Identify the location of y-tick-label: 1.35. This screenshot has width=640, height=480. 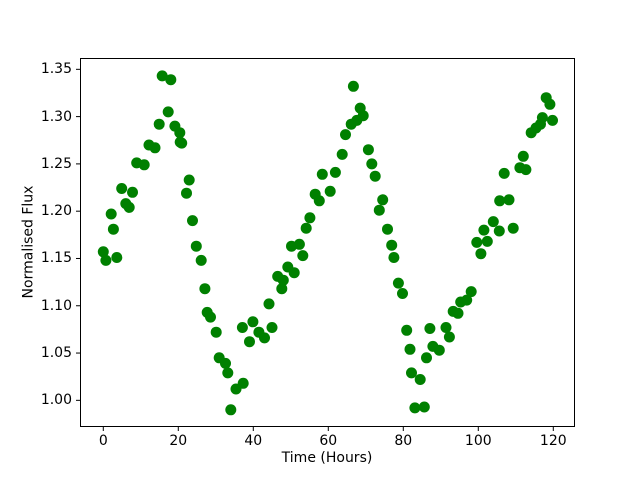
(56, 69).